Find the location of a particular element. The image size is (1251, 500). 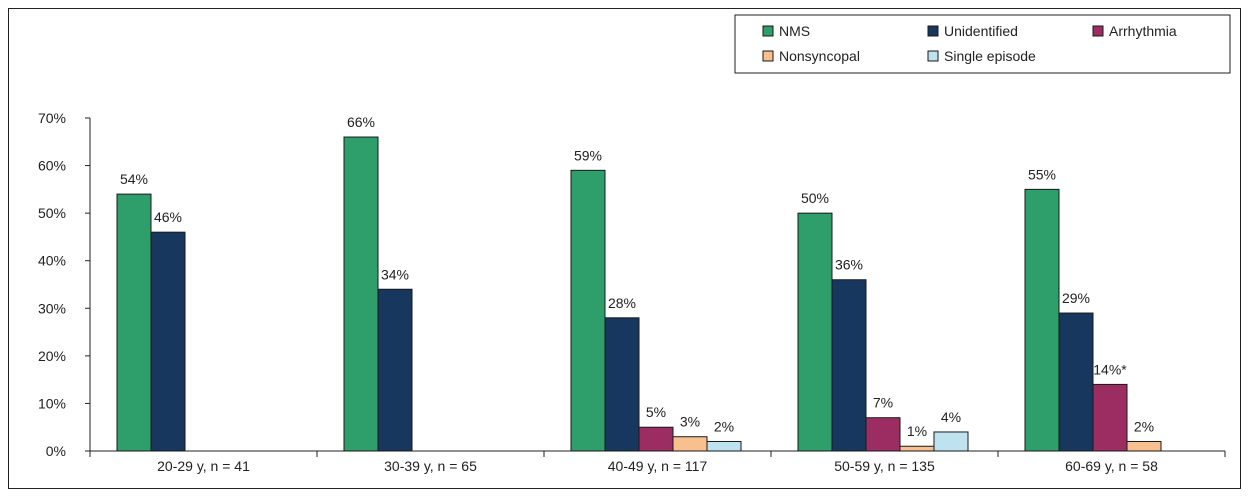

data-label: 34% is located at coordinates (395, 274).